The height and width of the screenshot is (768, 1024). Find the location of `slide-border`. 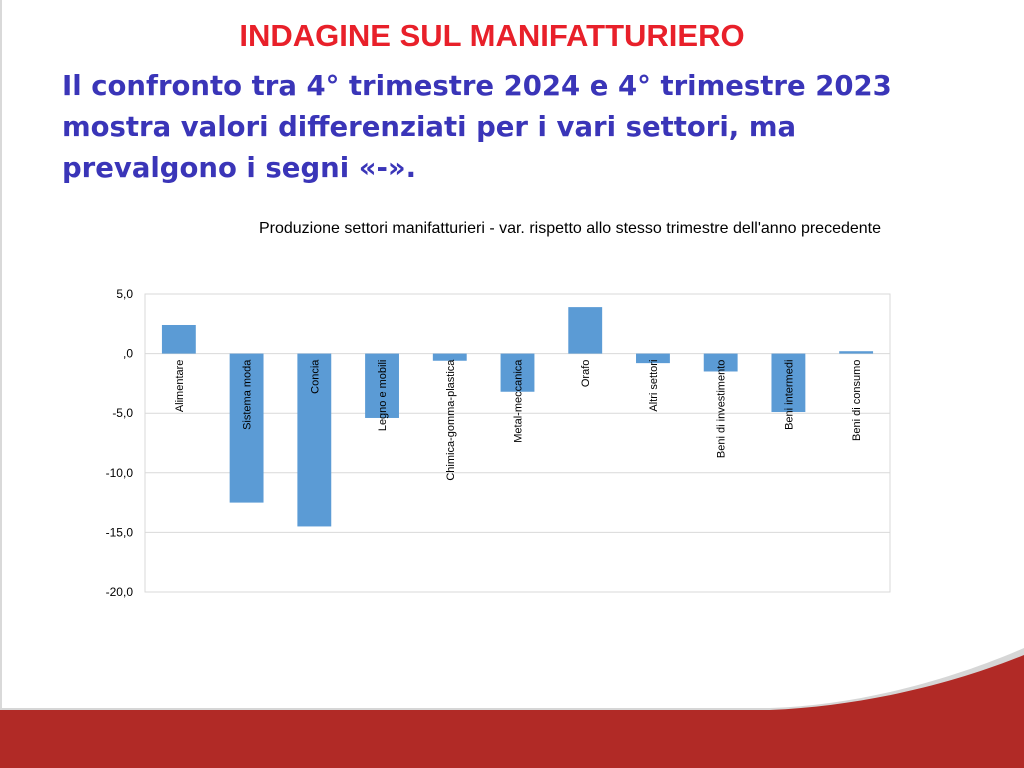

slide-border is located at coordinates (1, 384).